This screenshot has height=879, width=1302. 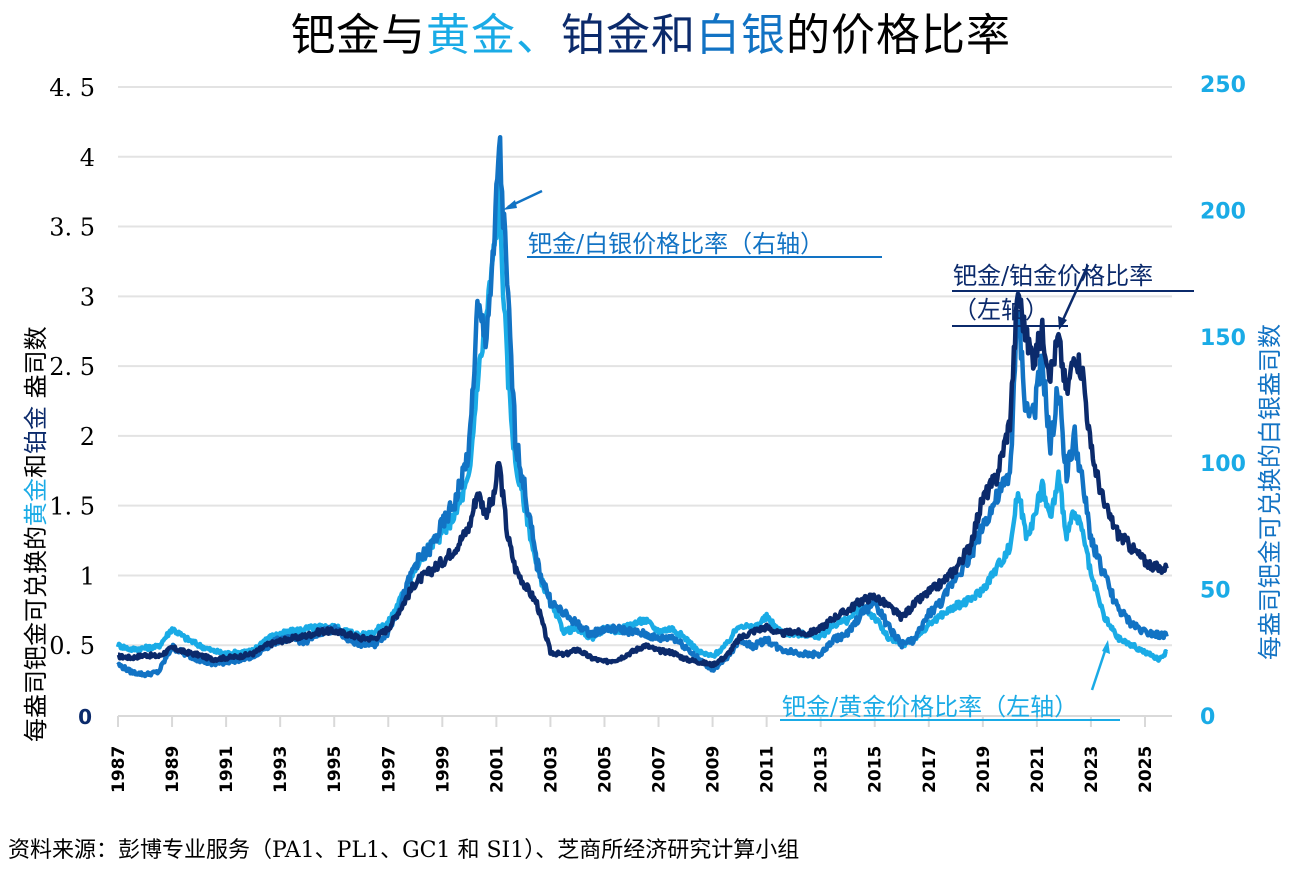 I want to click on annotation-gold-arrowhead, so click(x=1106, y=647).